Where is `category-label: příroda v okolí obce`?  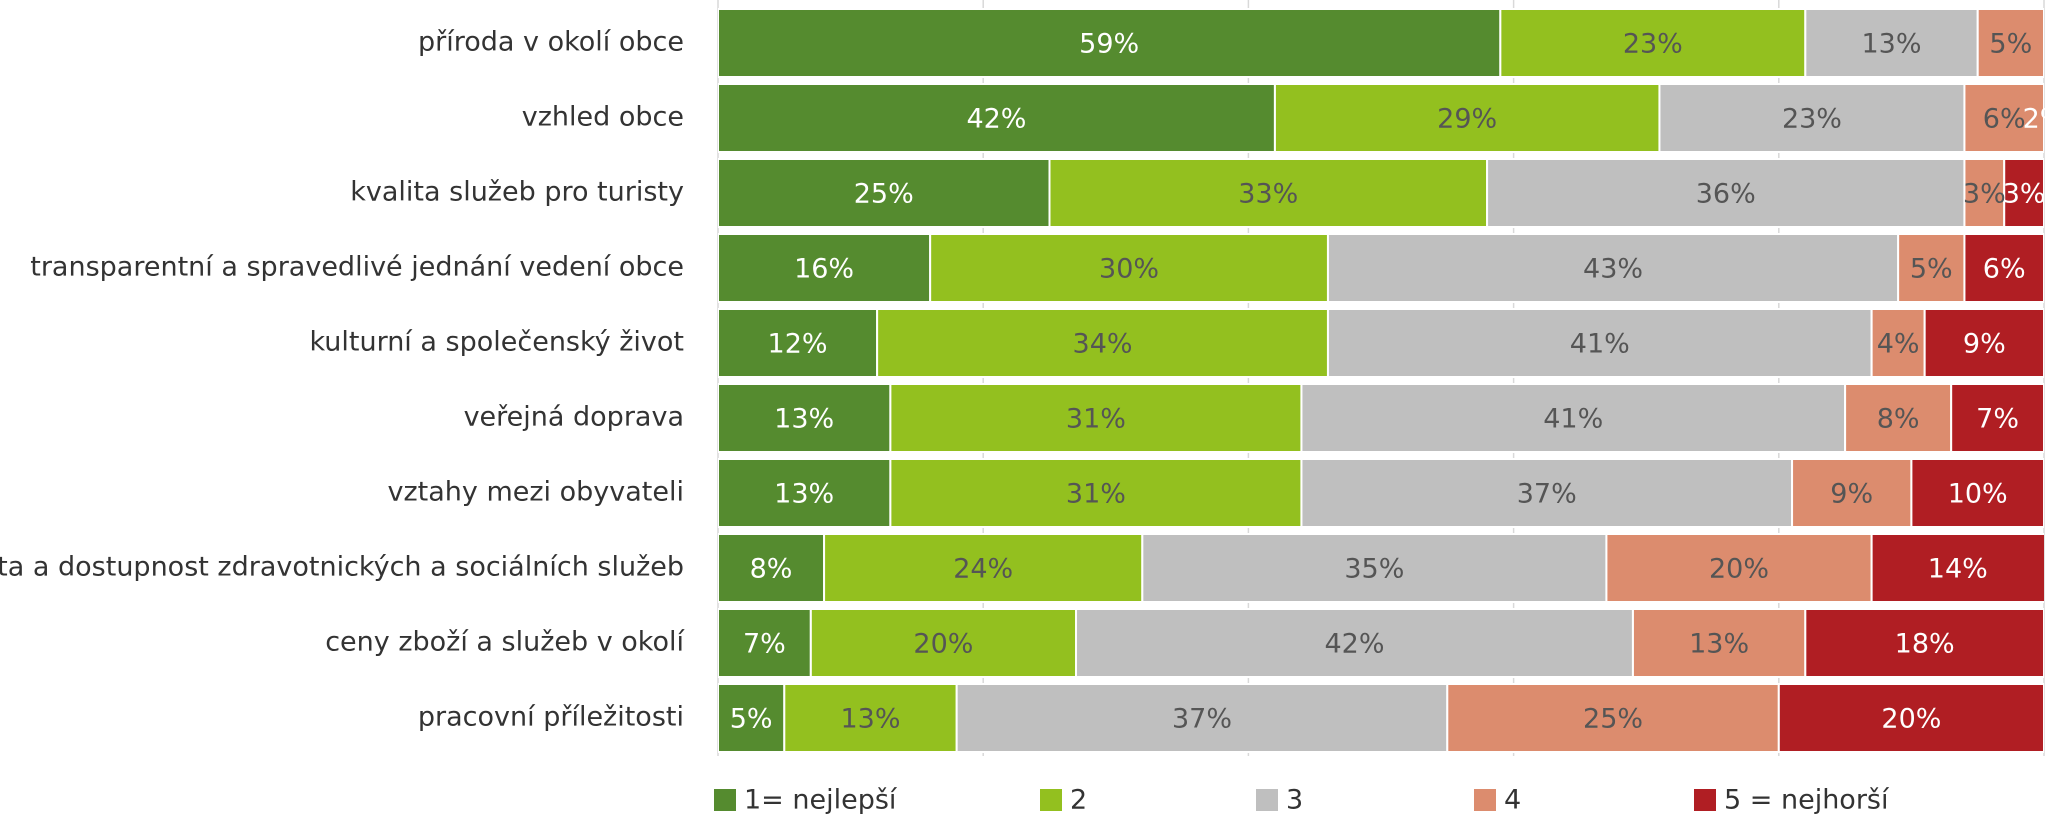 category-label: příroda v okolí obce is located at coordinates (551, 42).